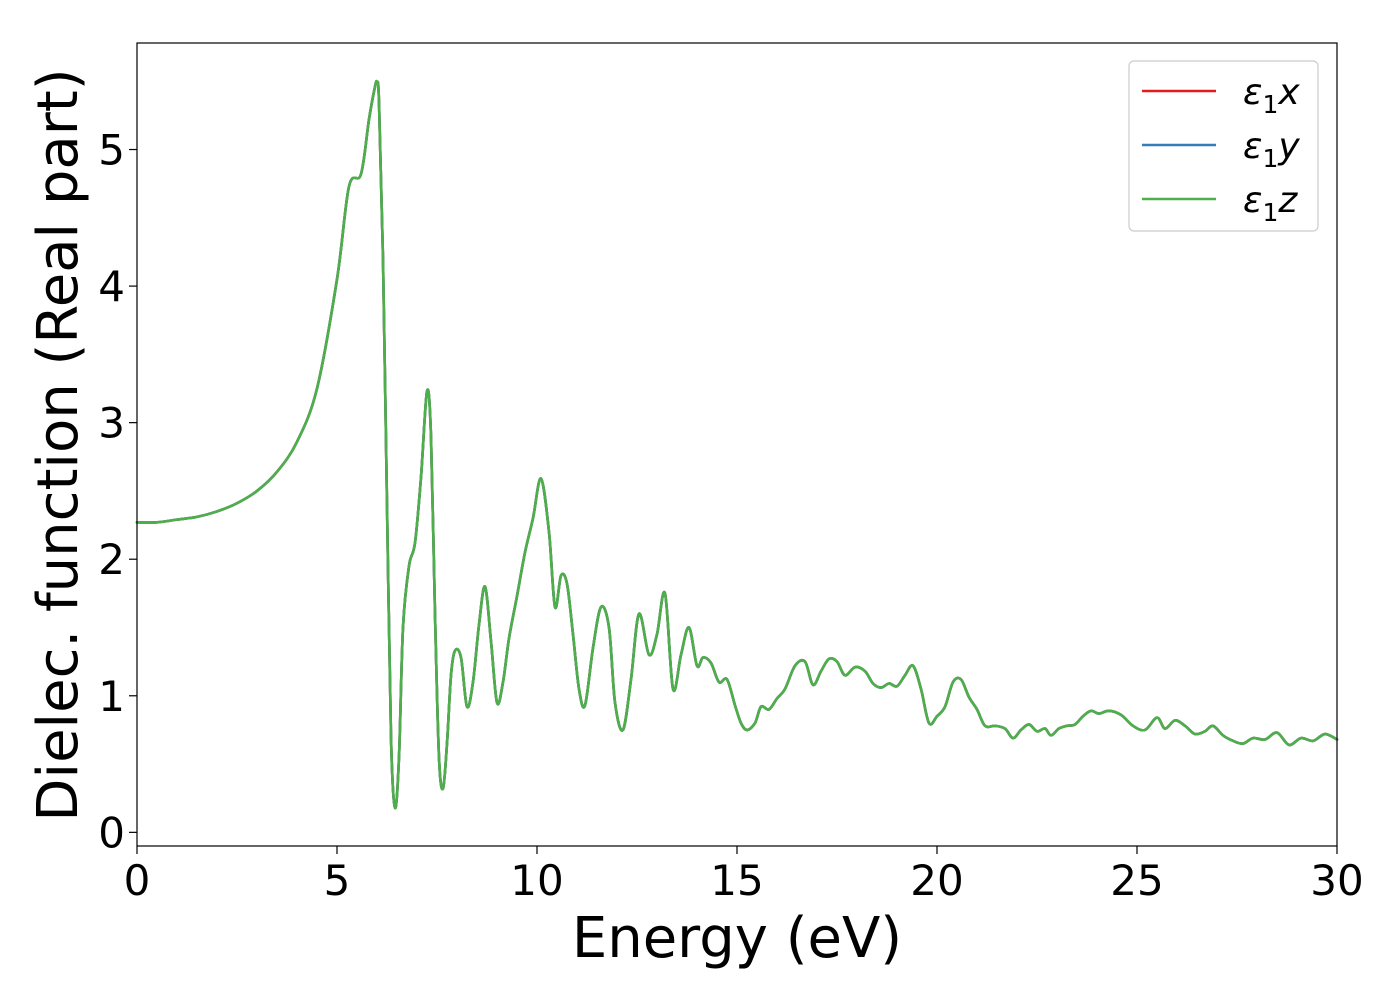 This screenshot has width=1400, height=1000. What do you see at coordinates (337, 880) in the screenshot?
I see `x-tick-label: 5` at bounding box center [337, 880].